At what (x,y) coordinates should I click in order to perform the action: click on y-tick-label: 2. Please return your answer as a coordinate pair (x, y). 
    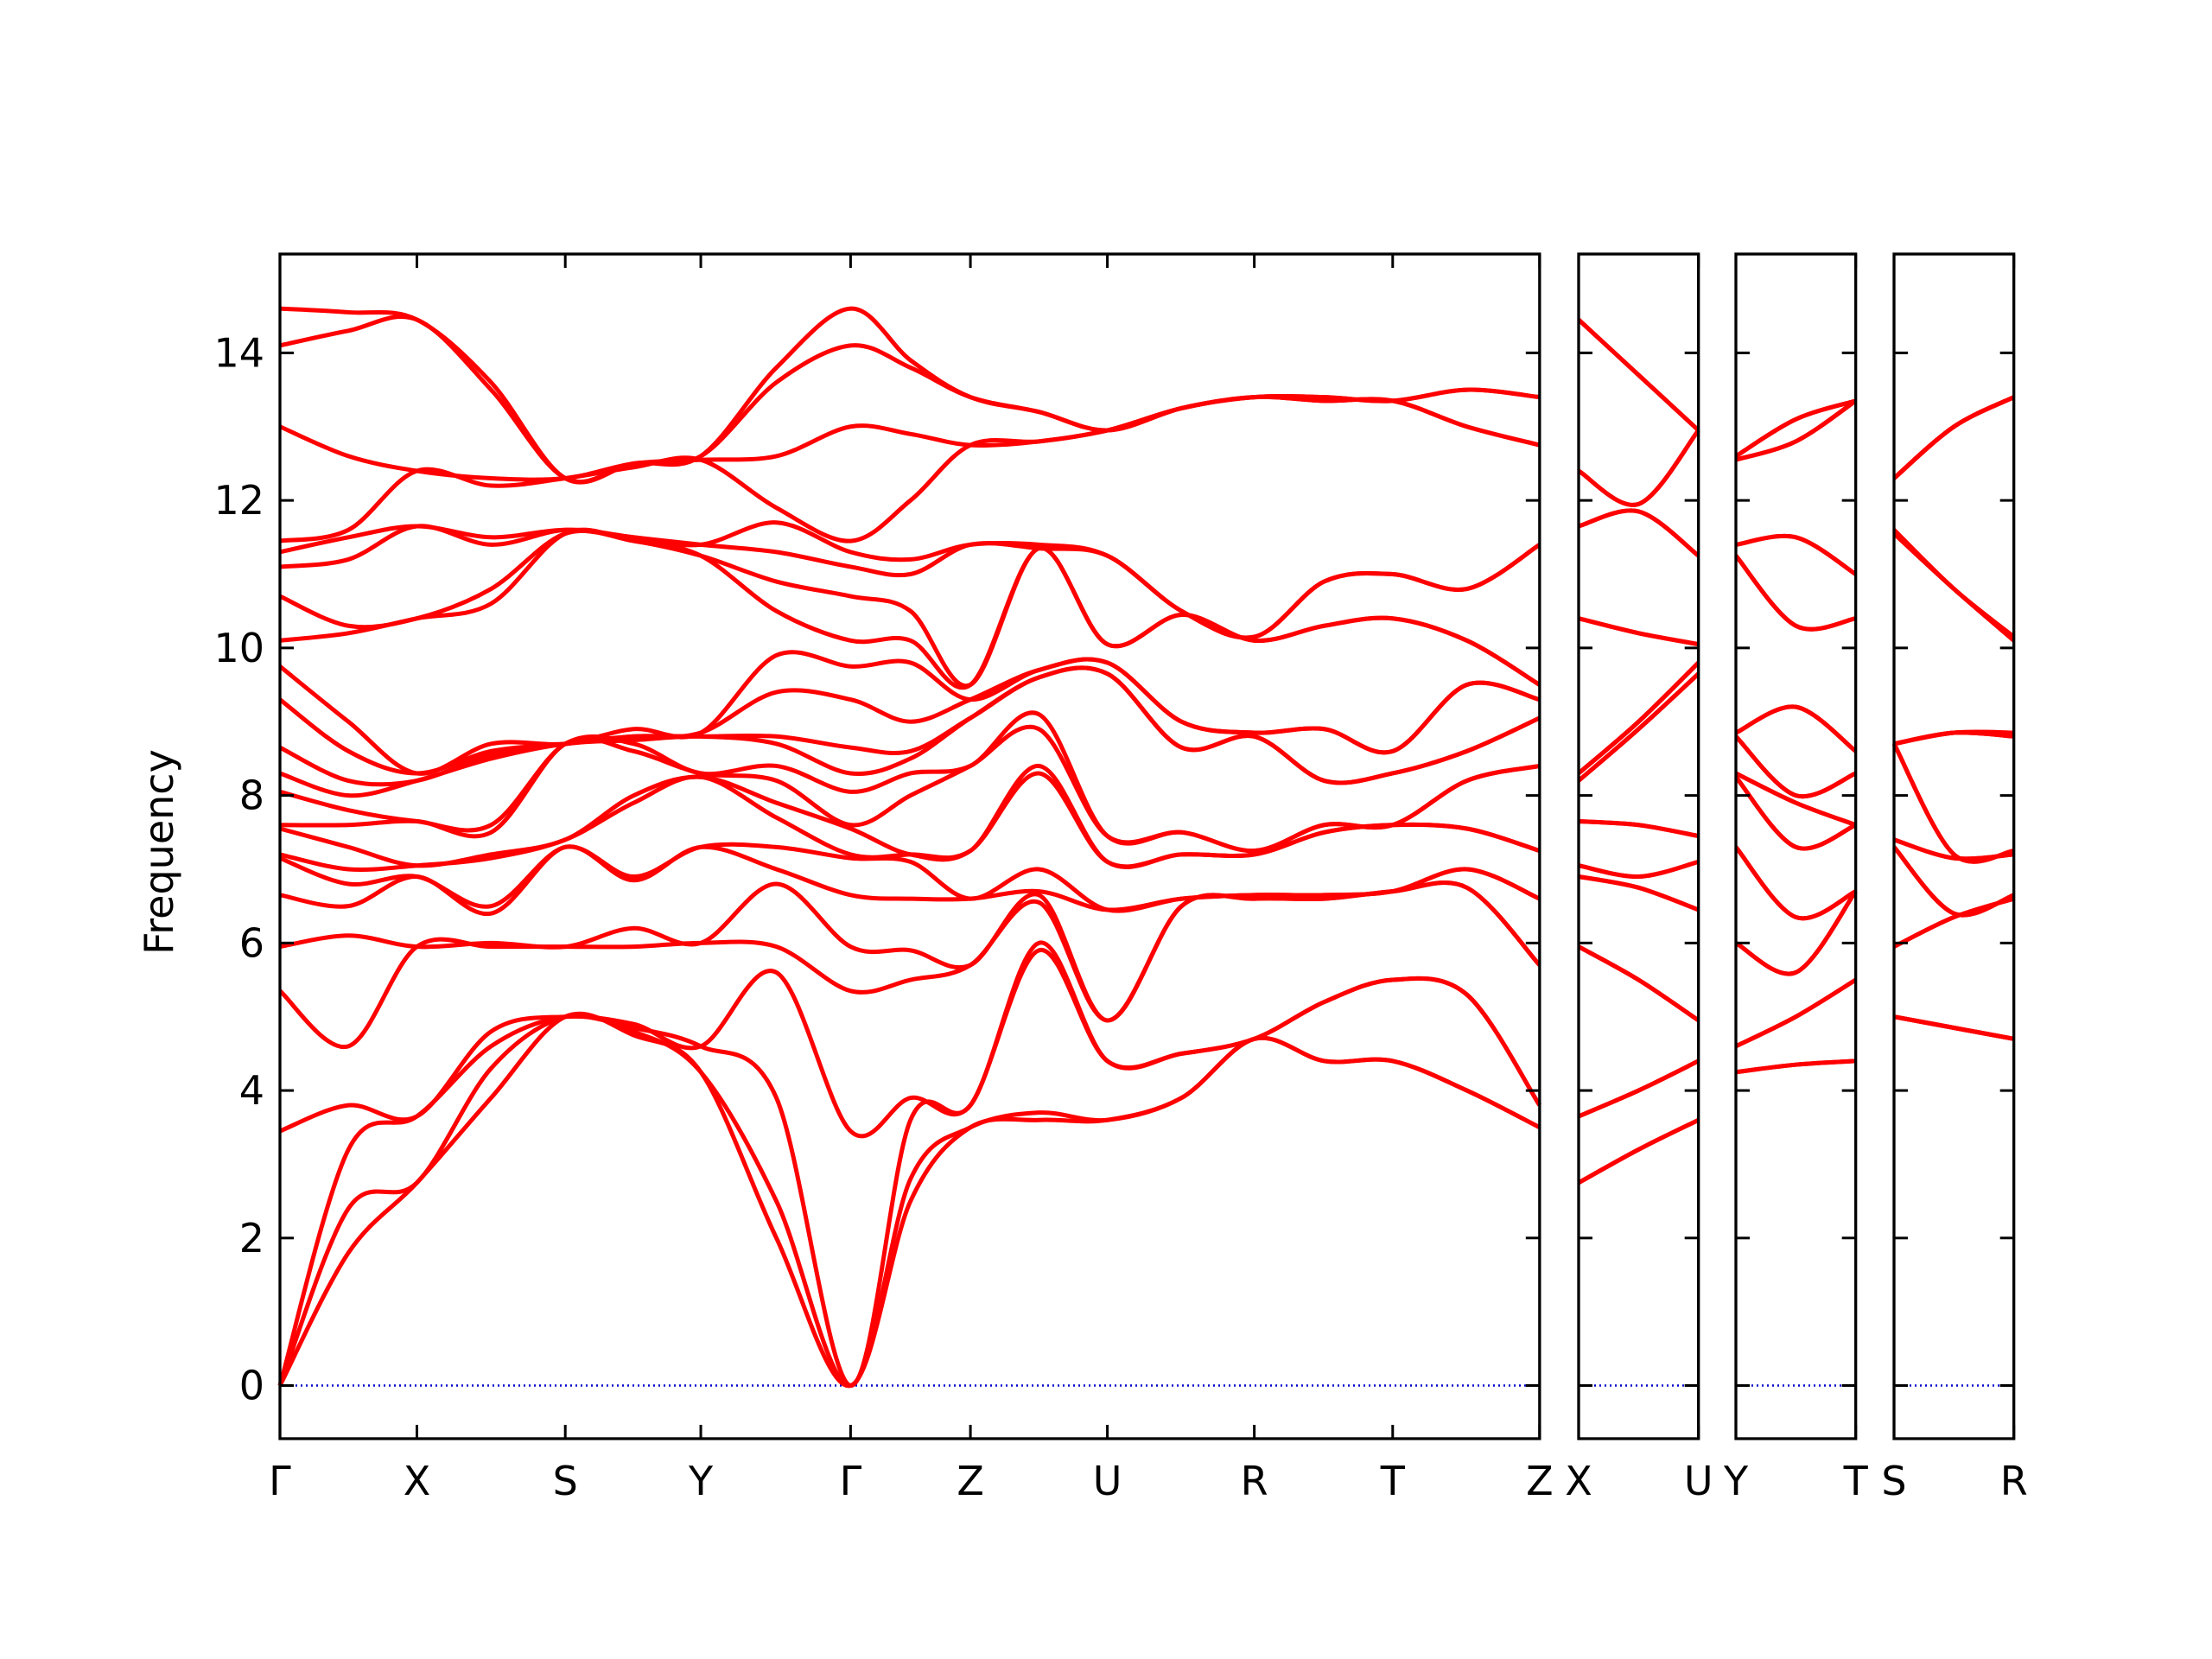
    Looking at the image, I should click on (251, 1238).